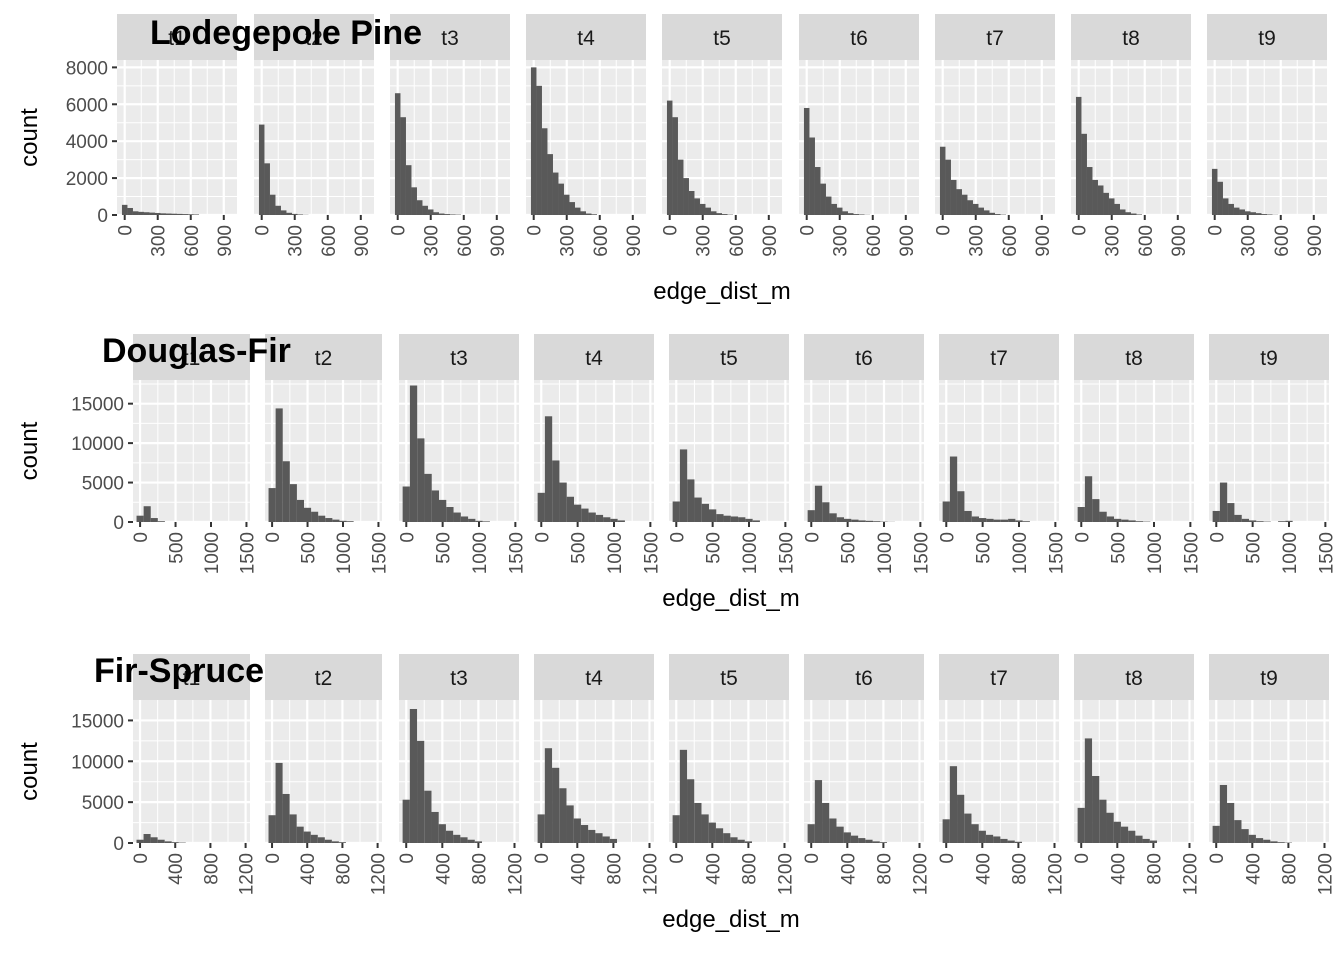 Image resolution: width=1344 pixels, height=960 pixels. What do you see at coordinates (1137, 454) in the screenshot?
I see `panel-t8: t8 0 500 1000 1500` at bounding box center [1137, 454].